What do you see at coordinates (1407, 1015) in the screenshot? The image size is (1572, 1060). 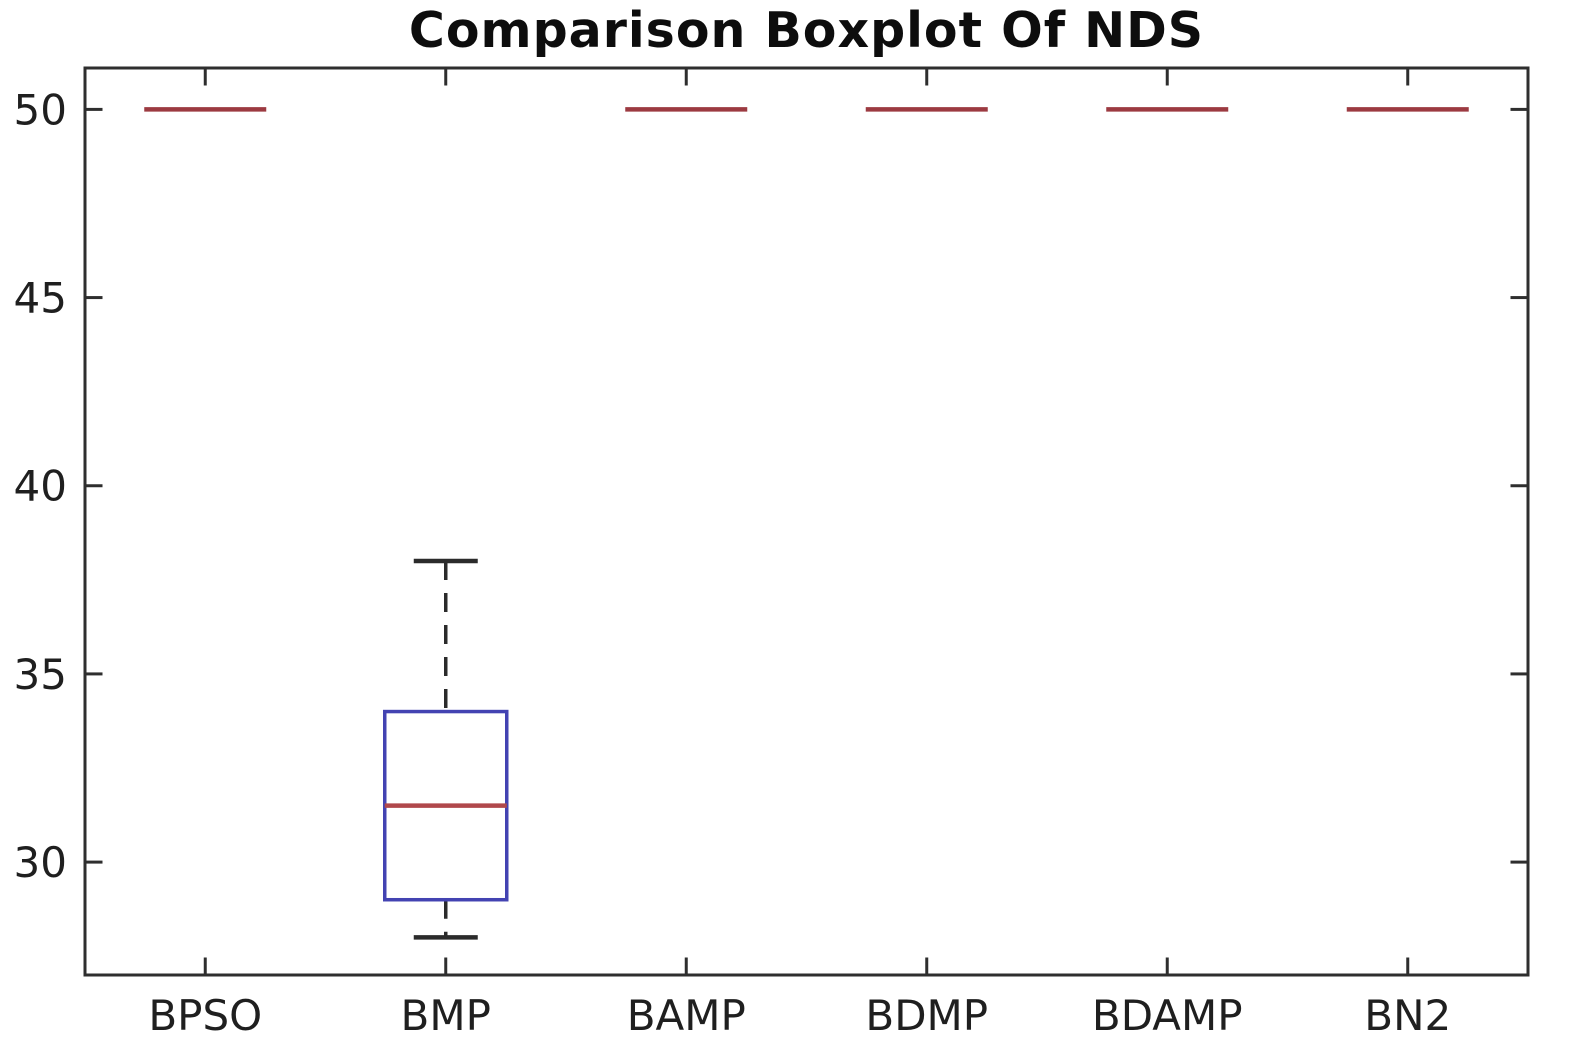 I see `x-tick-label: BN2` at bounding box center [1407, 1015].